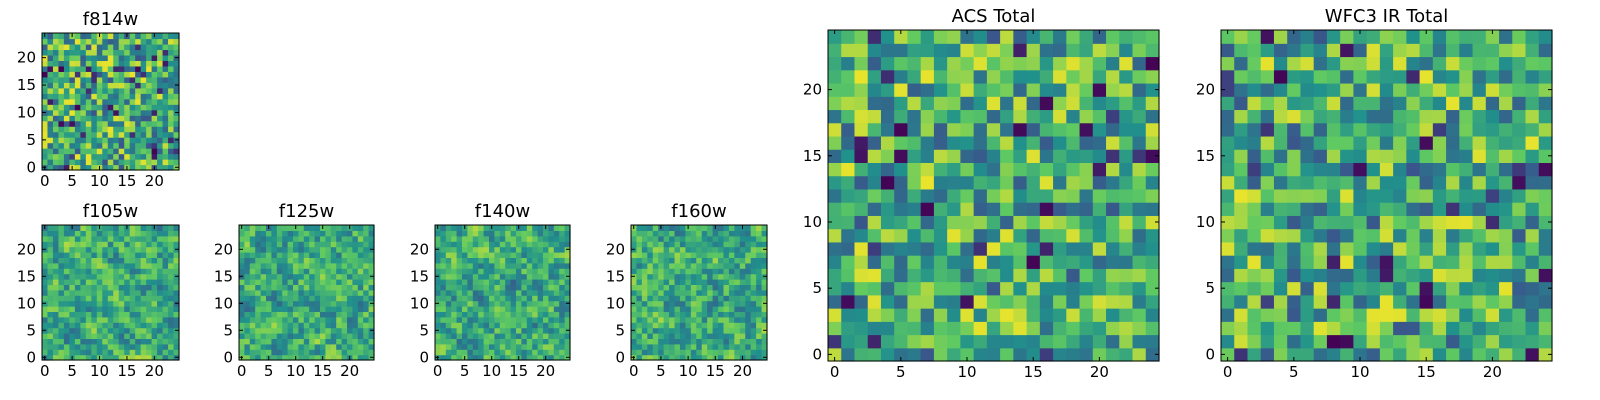 Image resolution: width=1600 pixels, height=400 pixels. What do you see at coordinates (715, 371) in the screenshot?
I see `x-tick-label: 15` at bounding box center [715, 371].